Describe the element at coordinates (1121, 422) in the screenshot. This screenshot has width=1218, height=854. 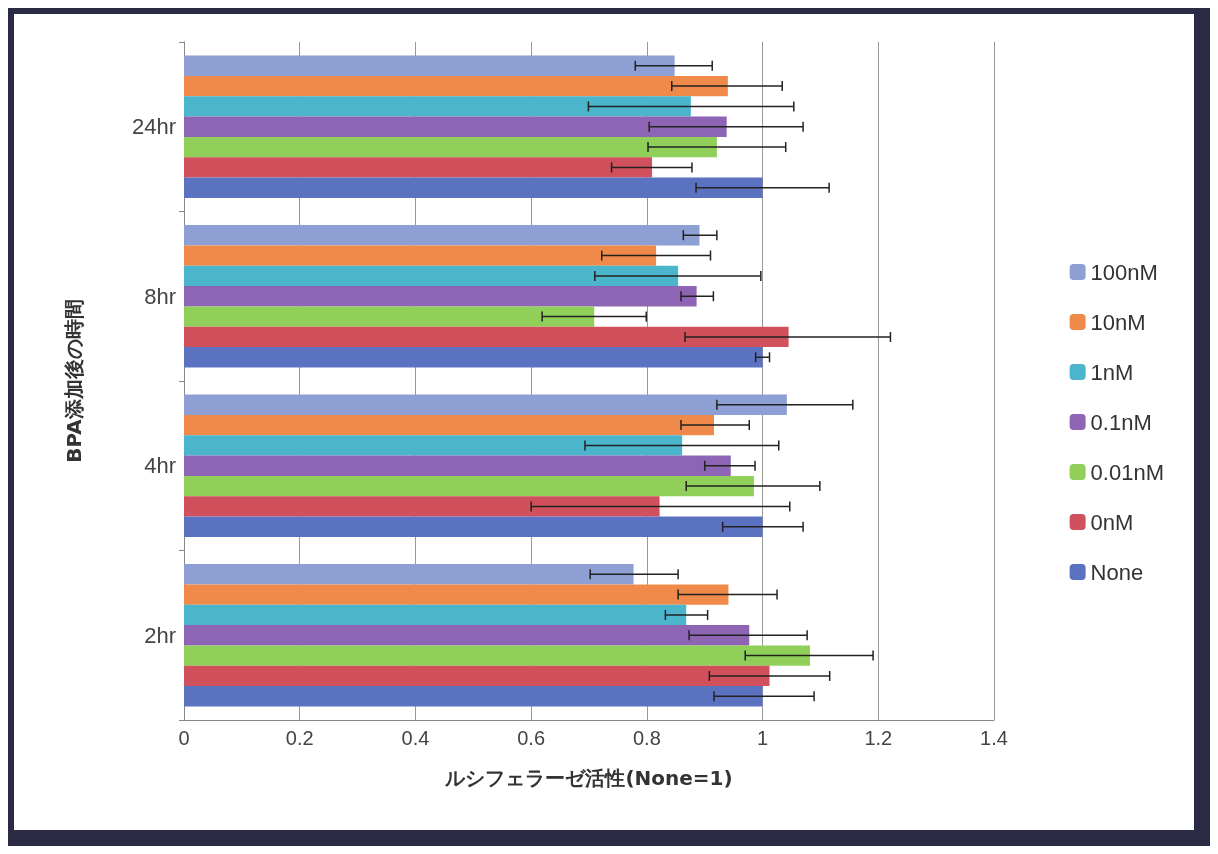
I see `legend-label: 0.1nM` at that location.